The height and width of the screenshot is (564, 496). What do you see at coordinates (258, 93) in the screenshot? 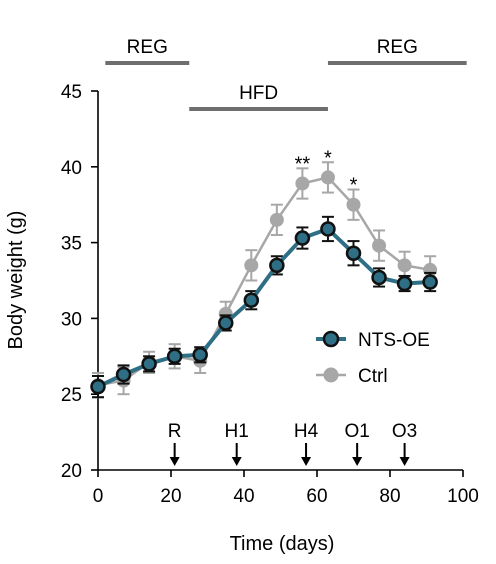
I see `diet-period-label: HFD` at bounding box center [258, 93].